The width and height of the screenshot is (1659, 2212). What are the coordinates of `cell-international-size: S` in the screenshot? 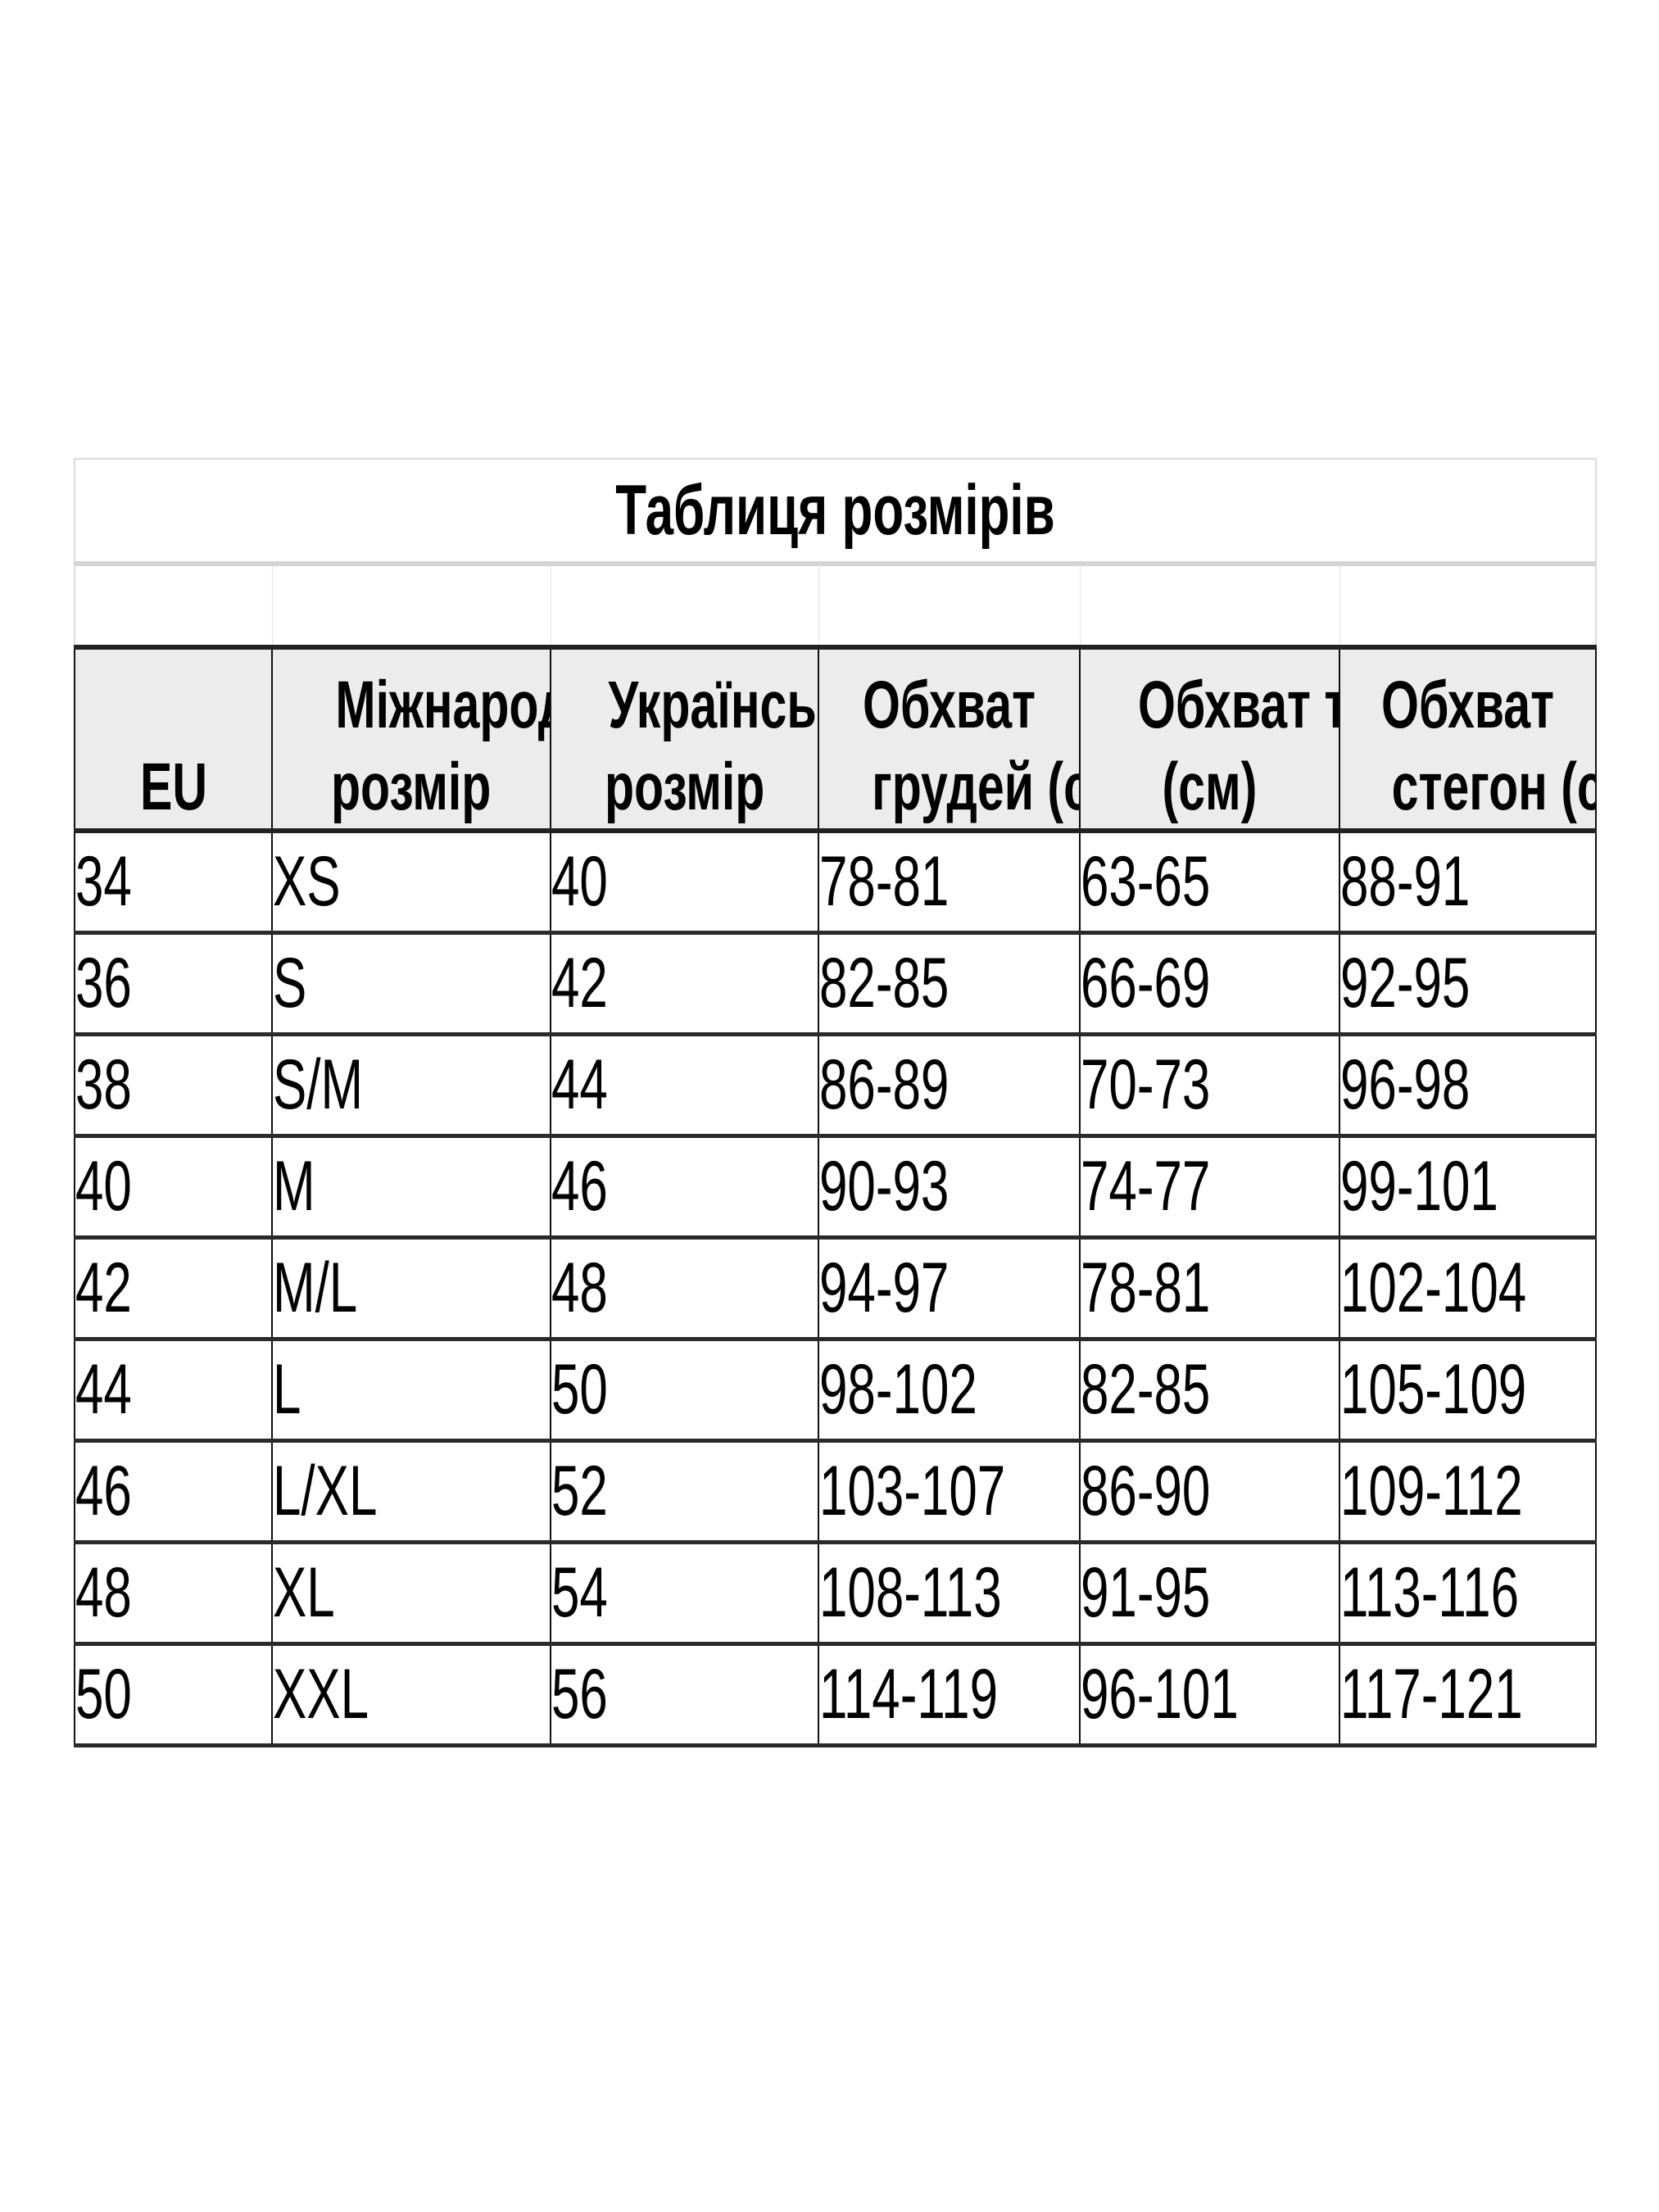 It's located at (411, 984).